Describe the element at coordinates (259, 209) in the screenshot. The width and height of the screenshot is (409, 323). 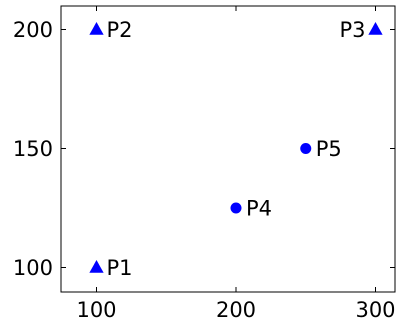
I see `point-p4-label: P4` at that location.